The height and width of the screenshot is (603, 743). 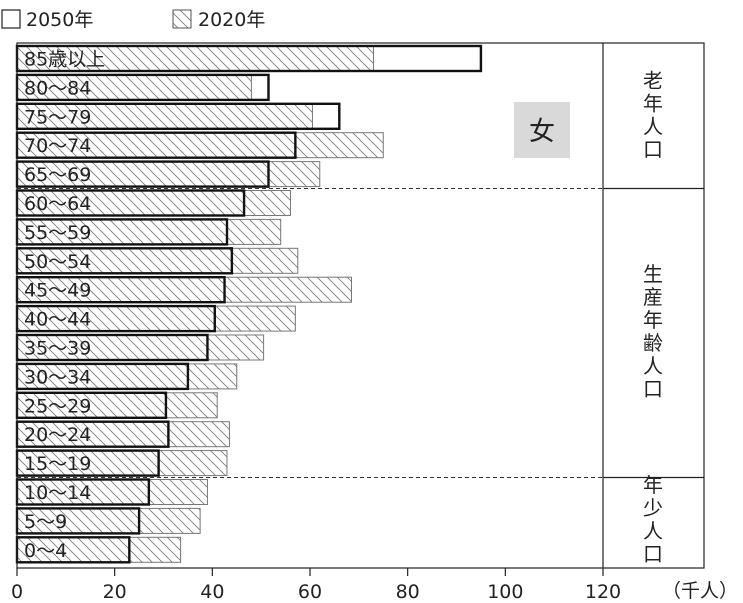 I want to click on legend: 2050年 2020年, so click(x=133, y=20).